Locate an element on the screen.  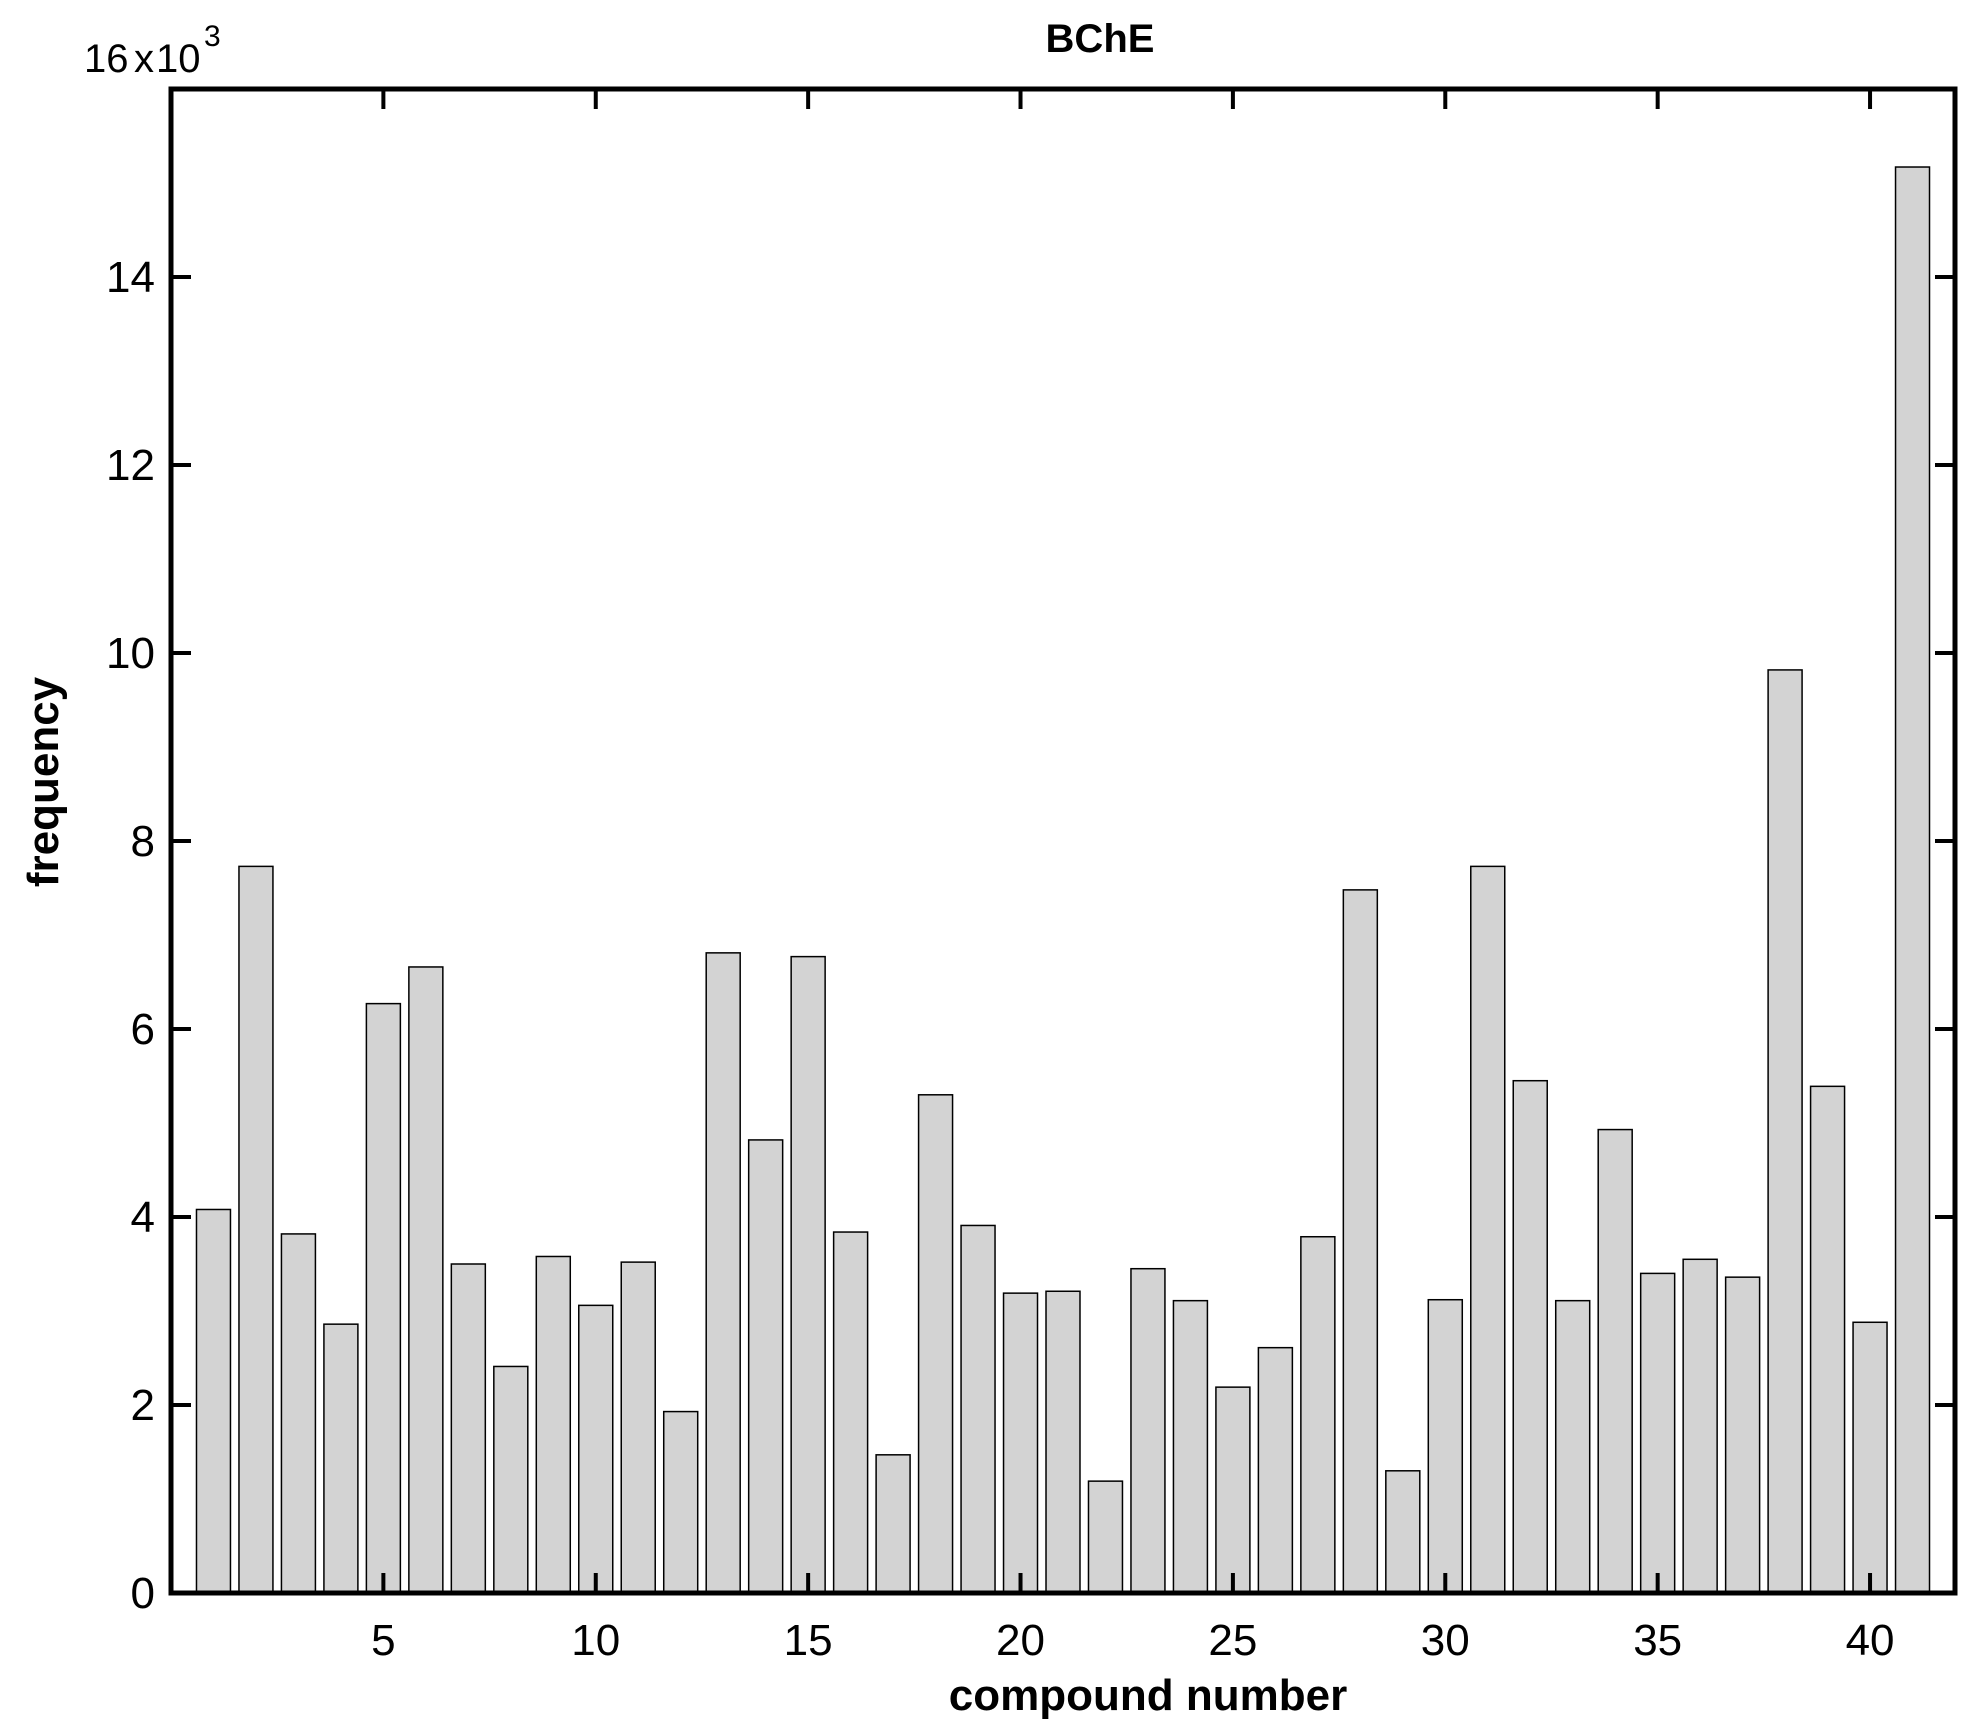
y-tick-label-6: 6 is located at coordinates (143, 1029).